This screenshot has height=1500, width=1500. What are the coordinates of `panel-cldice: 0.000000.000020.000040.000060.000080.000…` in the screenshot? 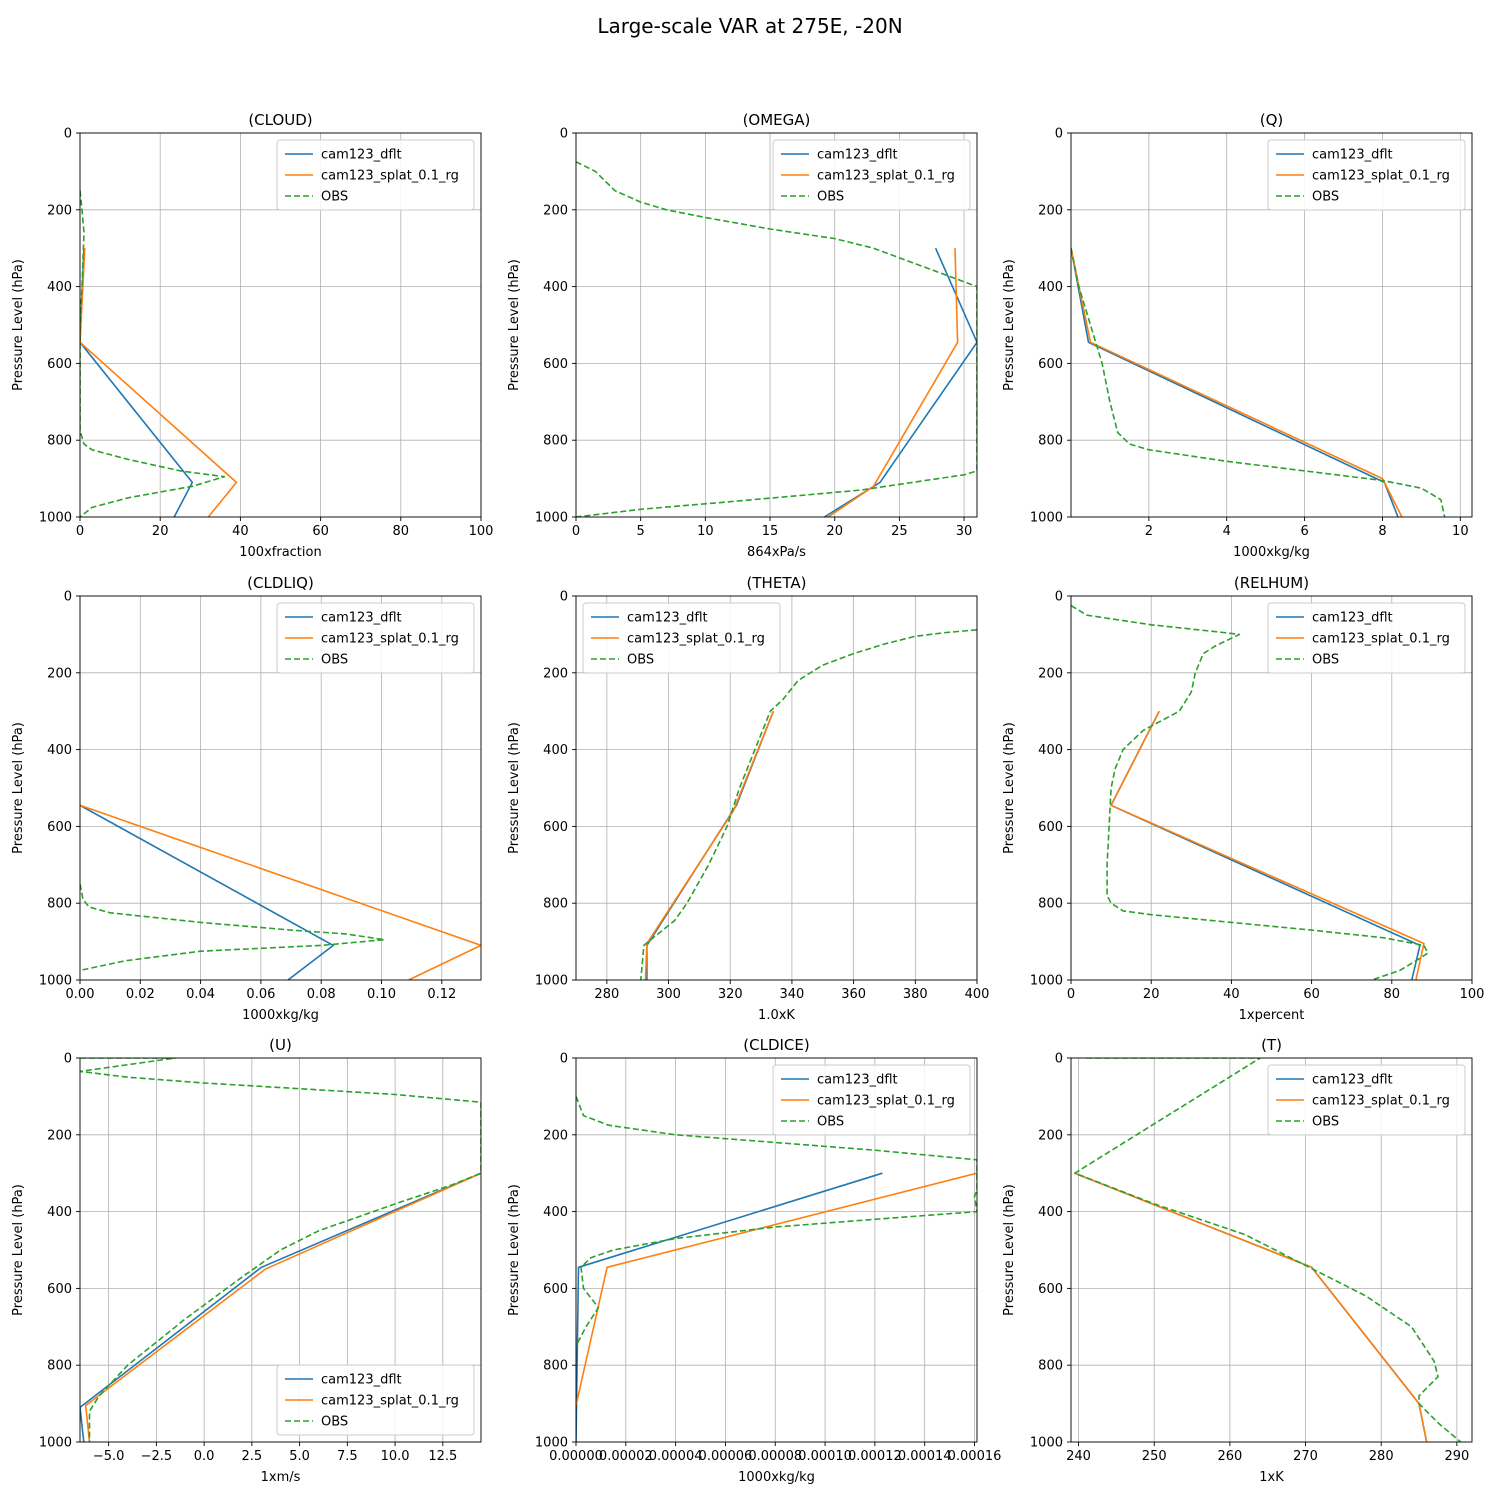 It's located at (754, 1260).